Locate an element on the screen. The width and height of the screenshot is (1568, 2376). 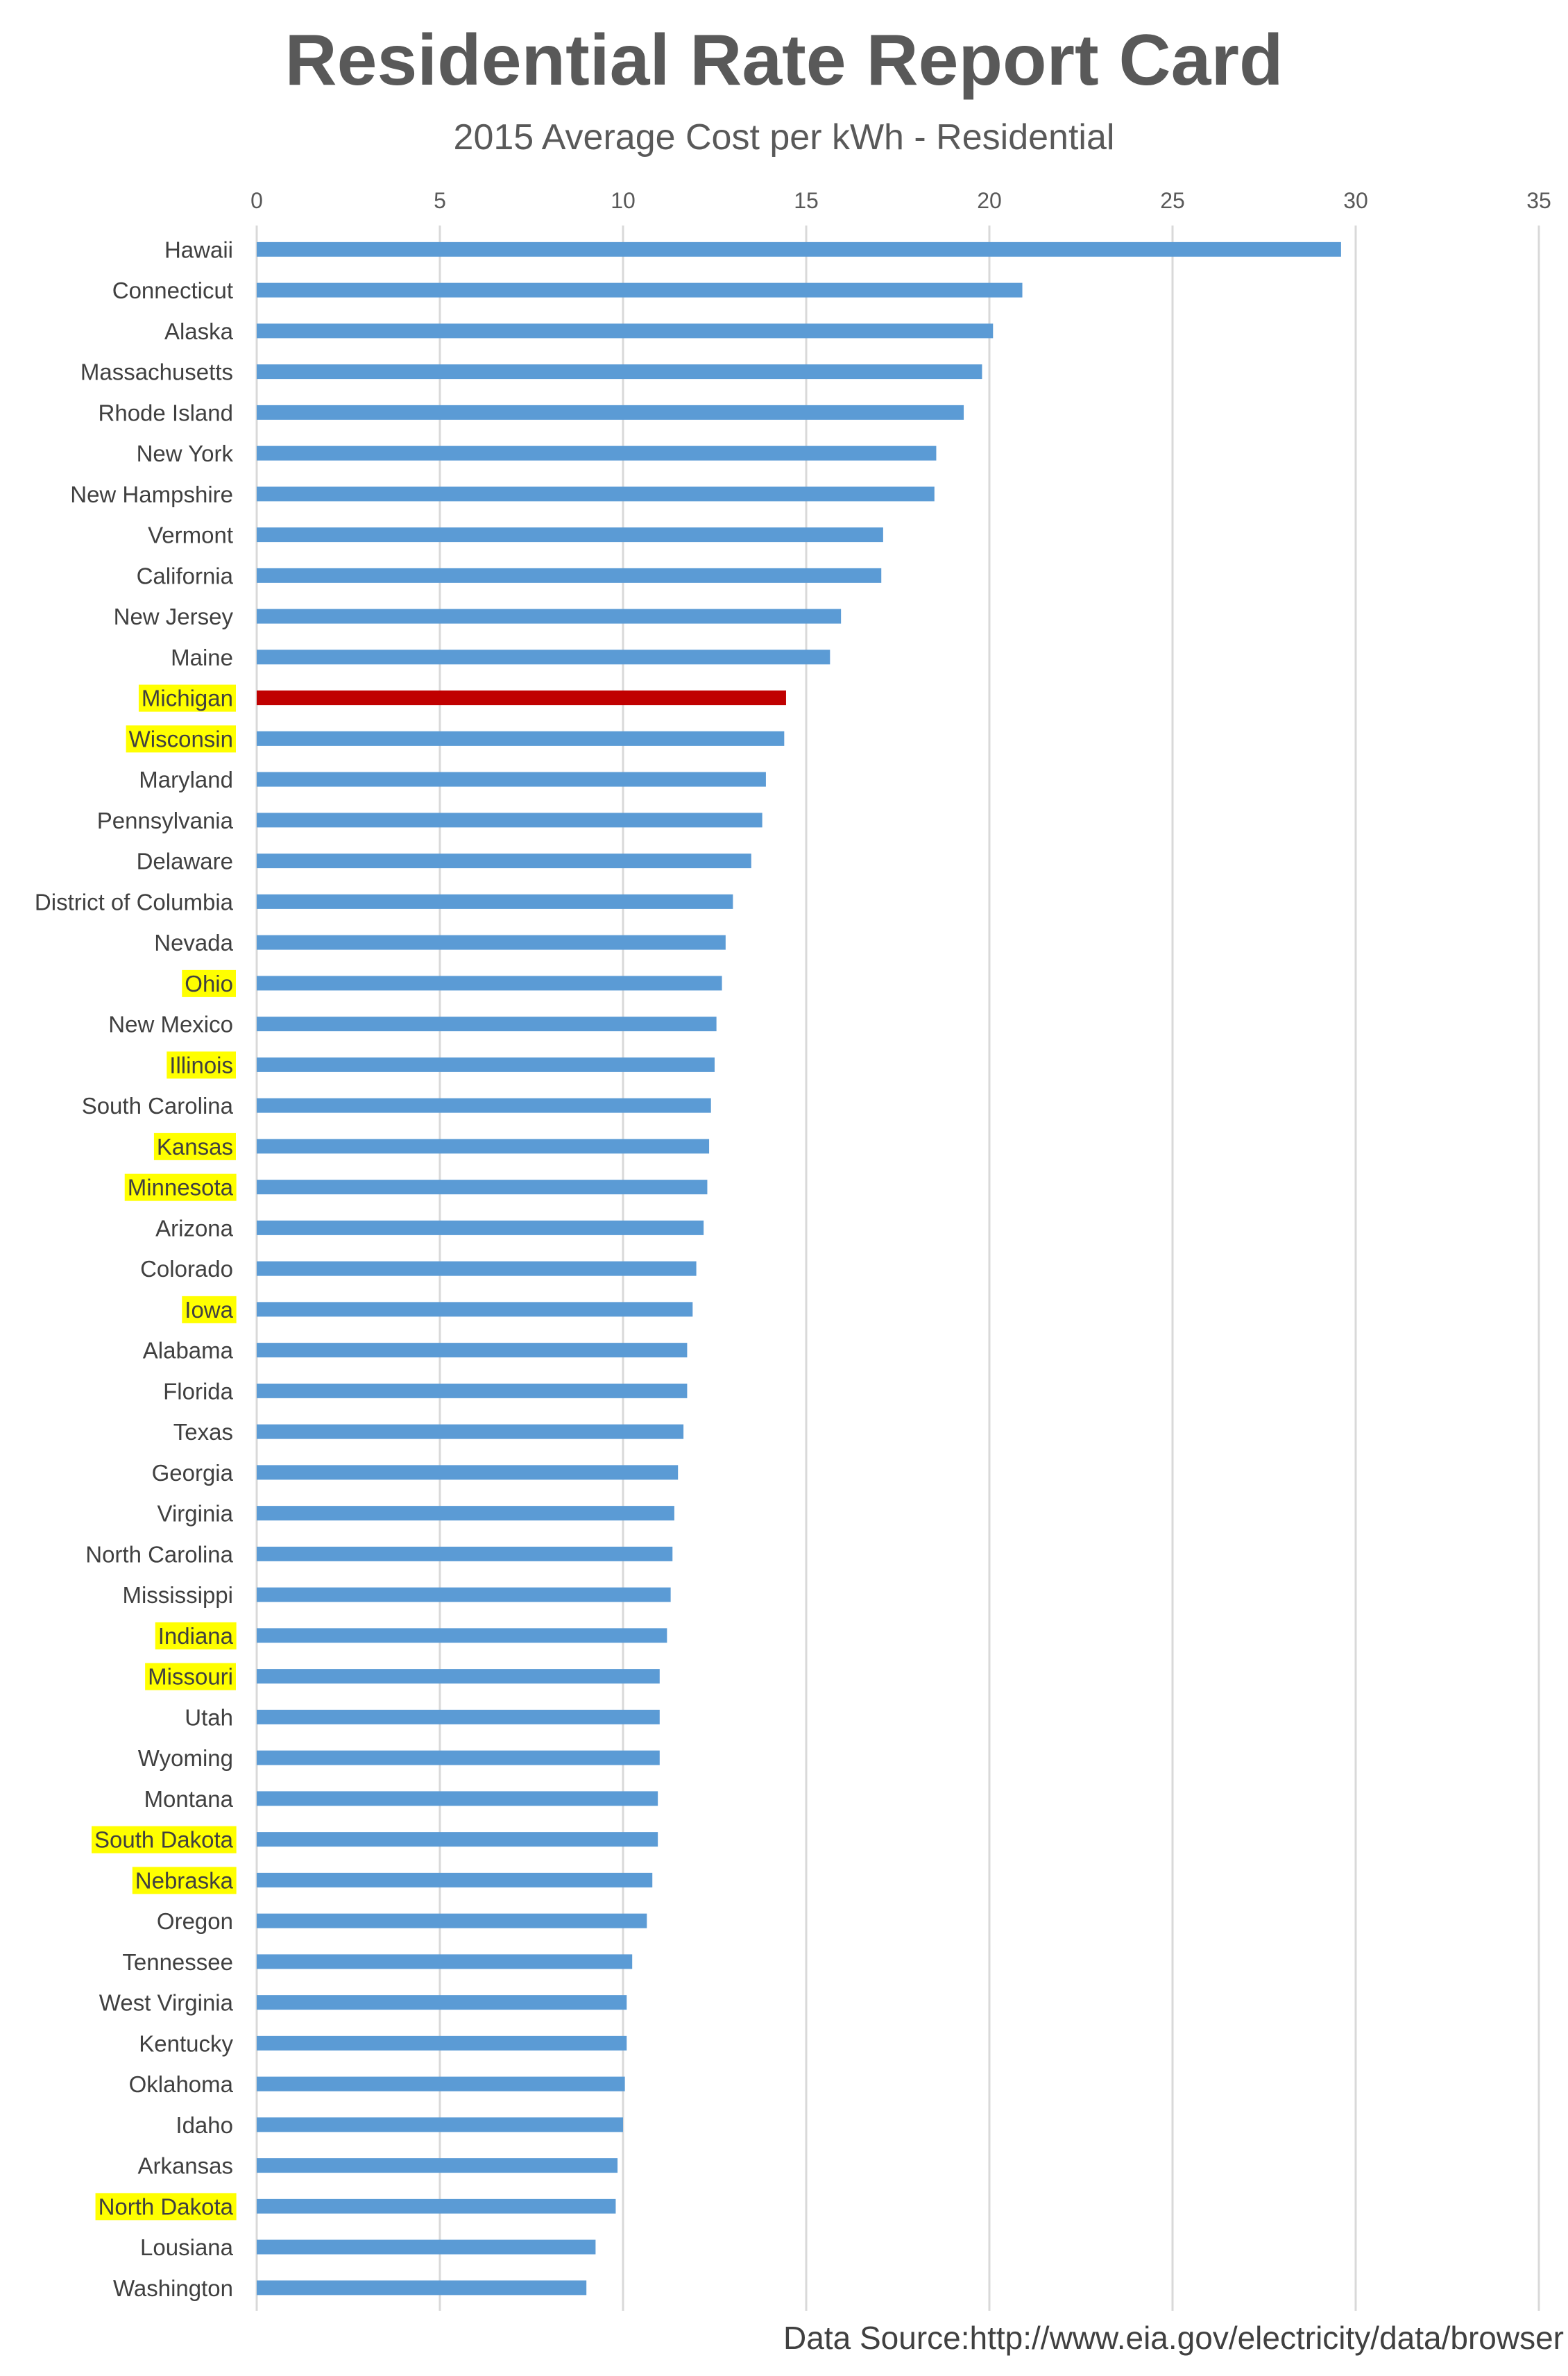
category-label: Massachusetts is located at coordinates (156, 372).